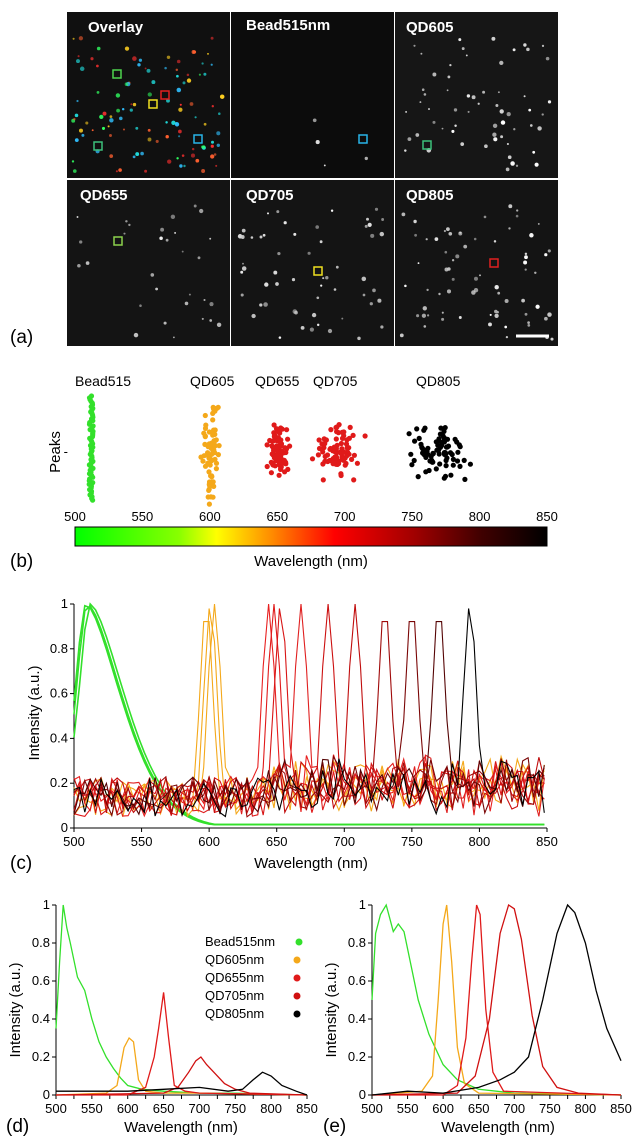  What do you see at coordinates (234, 995) in the screenshot?
I see `legend-label-qd705: QD705nm` at bounding box center [234, 995].